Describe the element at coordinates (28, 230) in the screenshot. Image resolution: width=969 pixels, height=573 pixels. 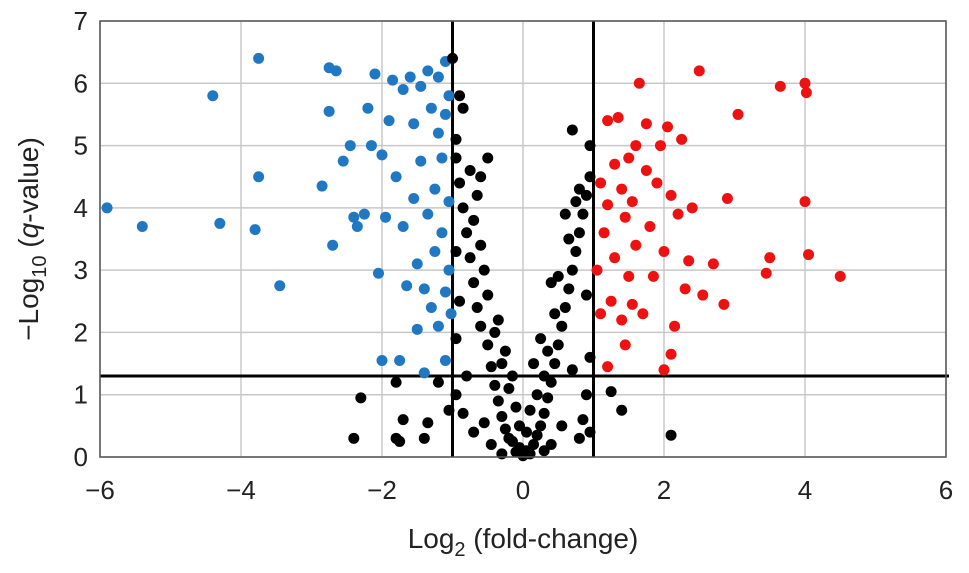
I see `y-label-italic: q` at that location.